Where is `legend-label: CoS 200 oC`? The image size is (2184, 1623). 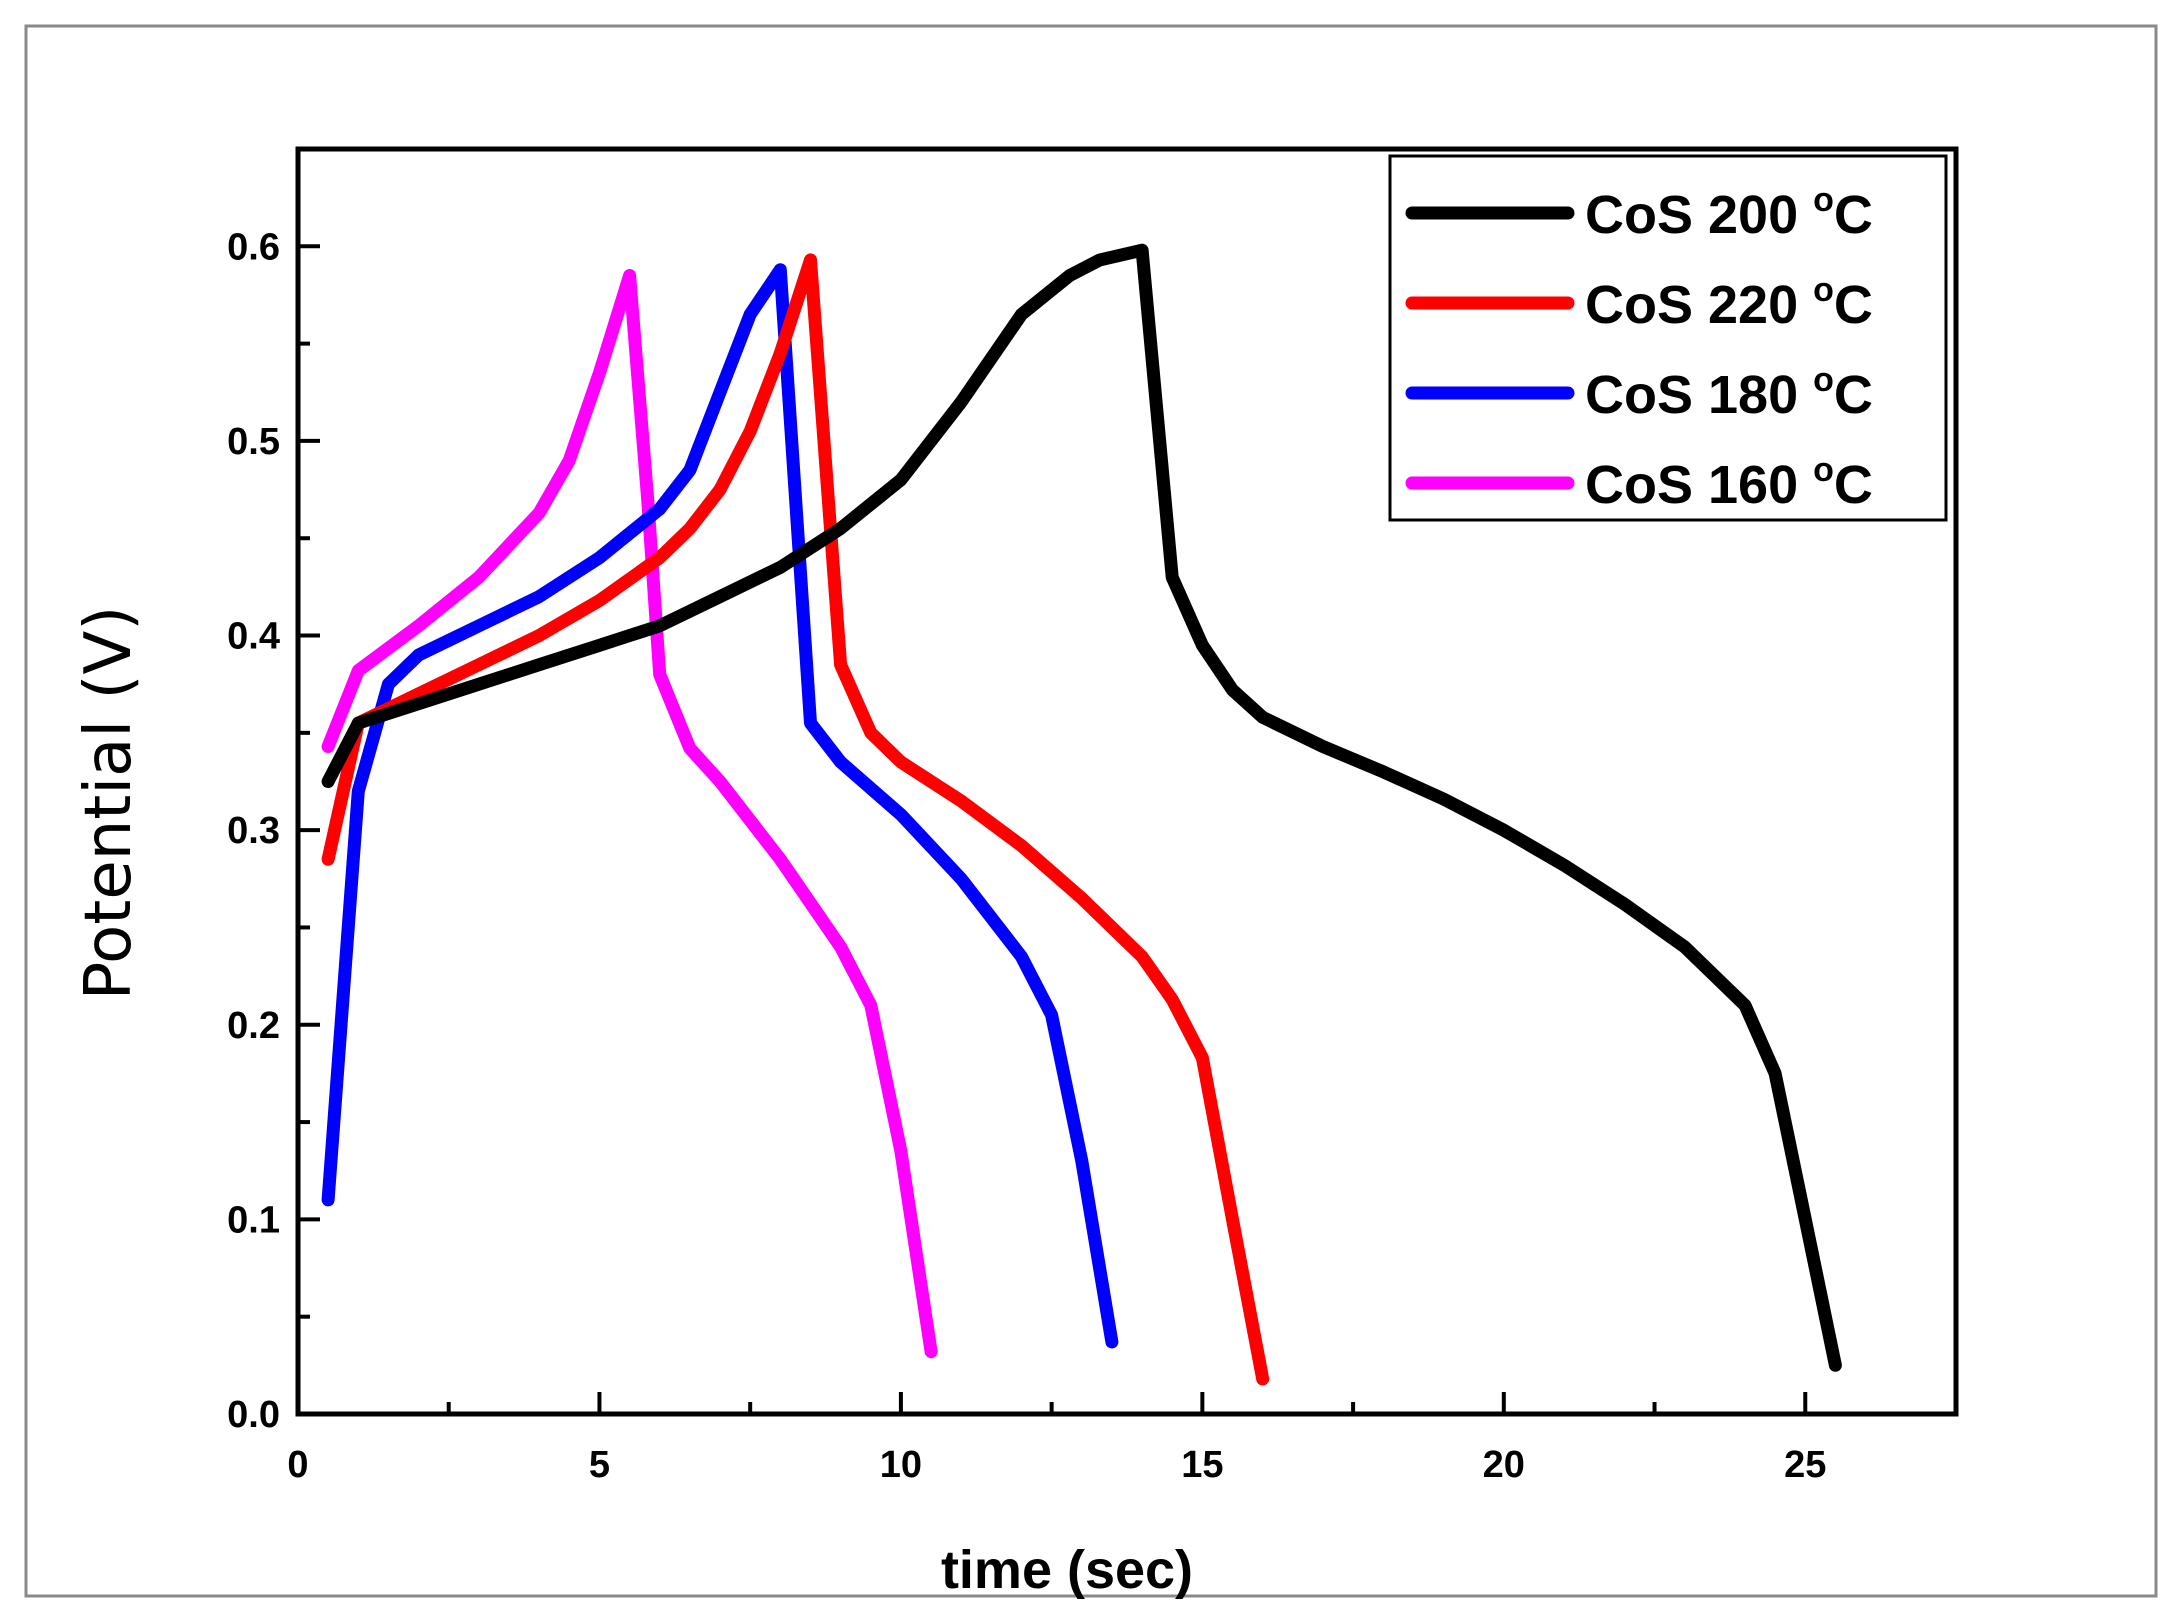 legend-label: CoS 200 oC is located at coordinates (1729, 213).